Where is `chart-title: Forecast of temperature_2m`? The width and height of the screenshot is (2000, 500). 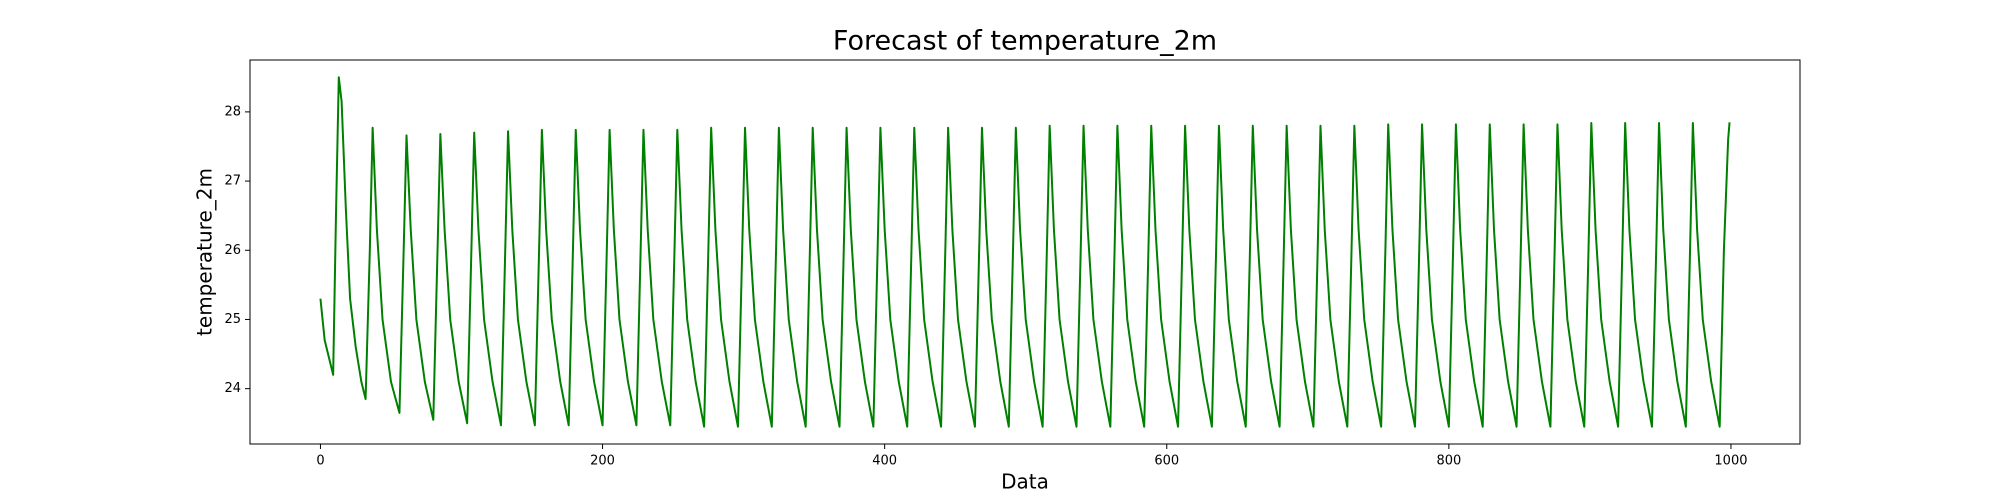
chart-title: Forecast of temperature_2m is located at coordinates (1025, 41).